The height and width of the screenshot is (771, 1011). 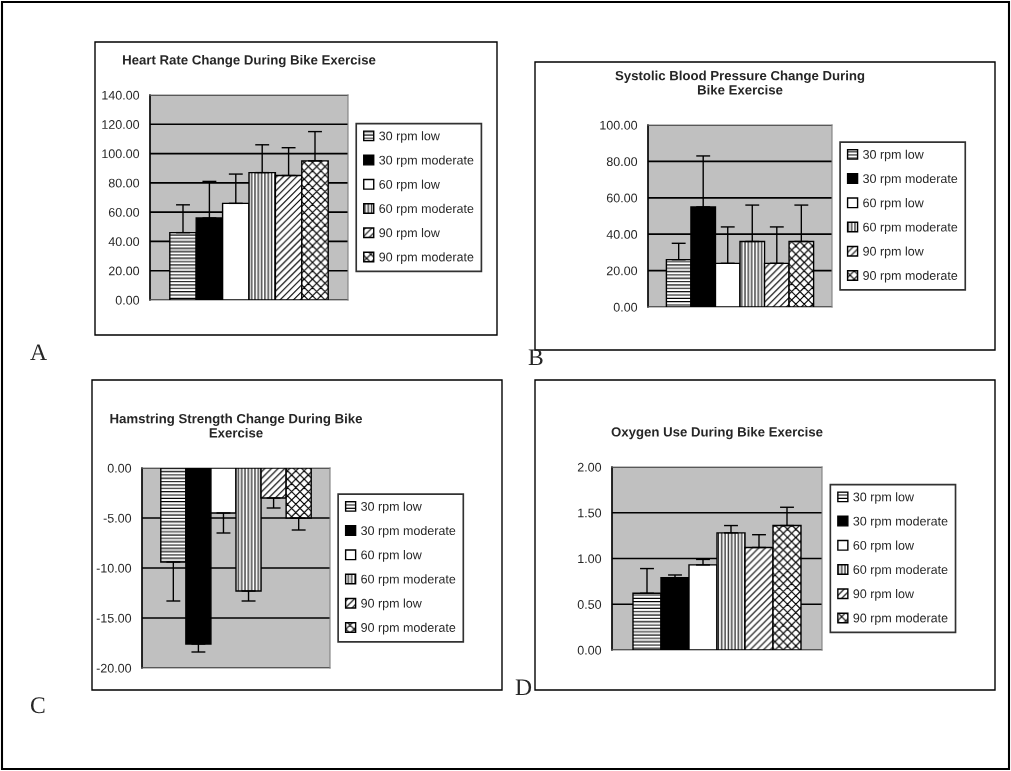 I want to click on chart-title: Heart Rate Change During Bike Exercise, so click(x=249, y=61).